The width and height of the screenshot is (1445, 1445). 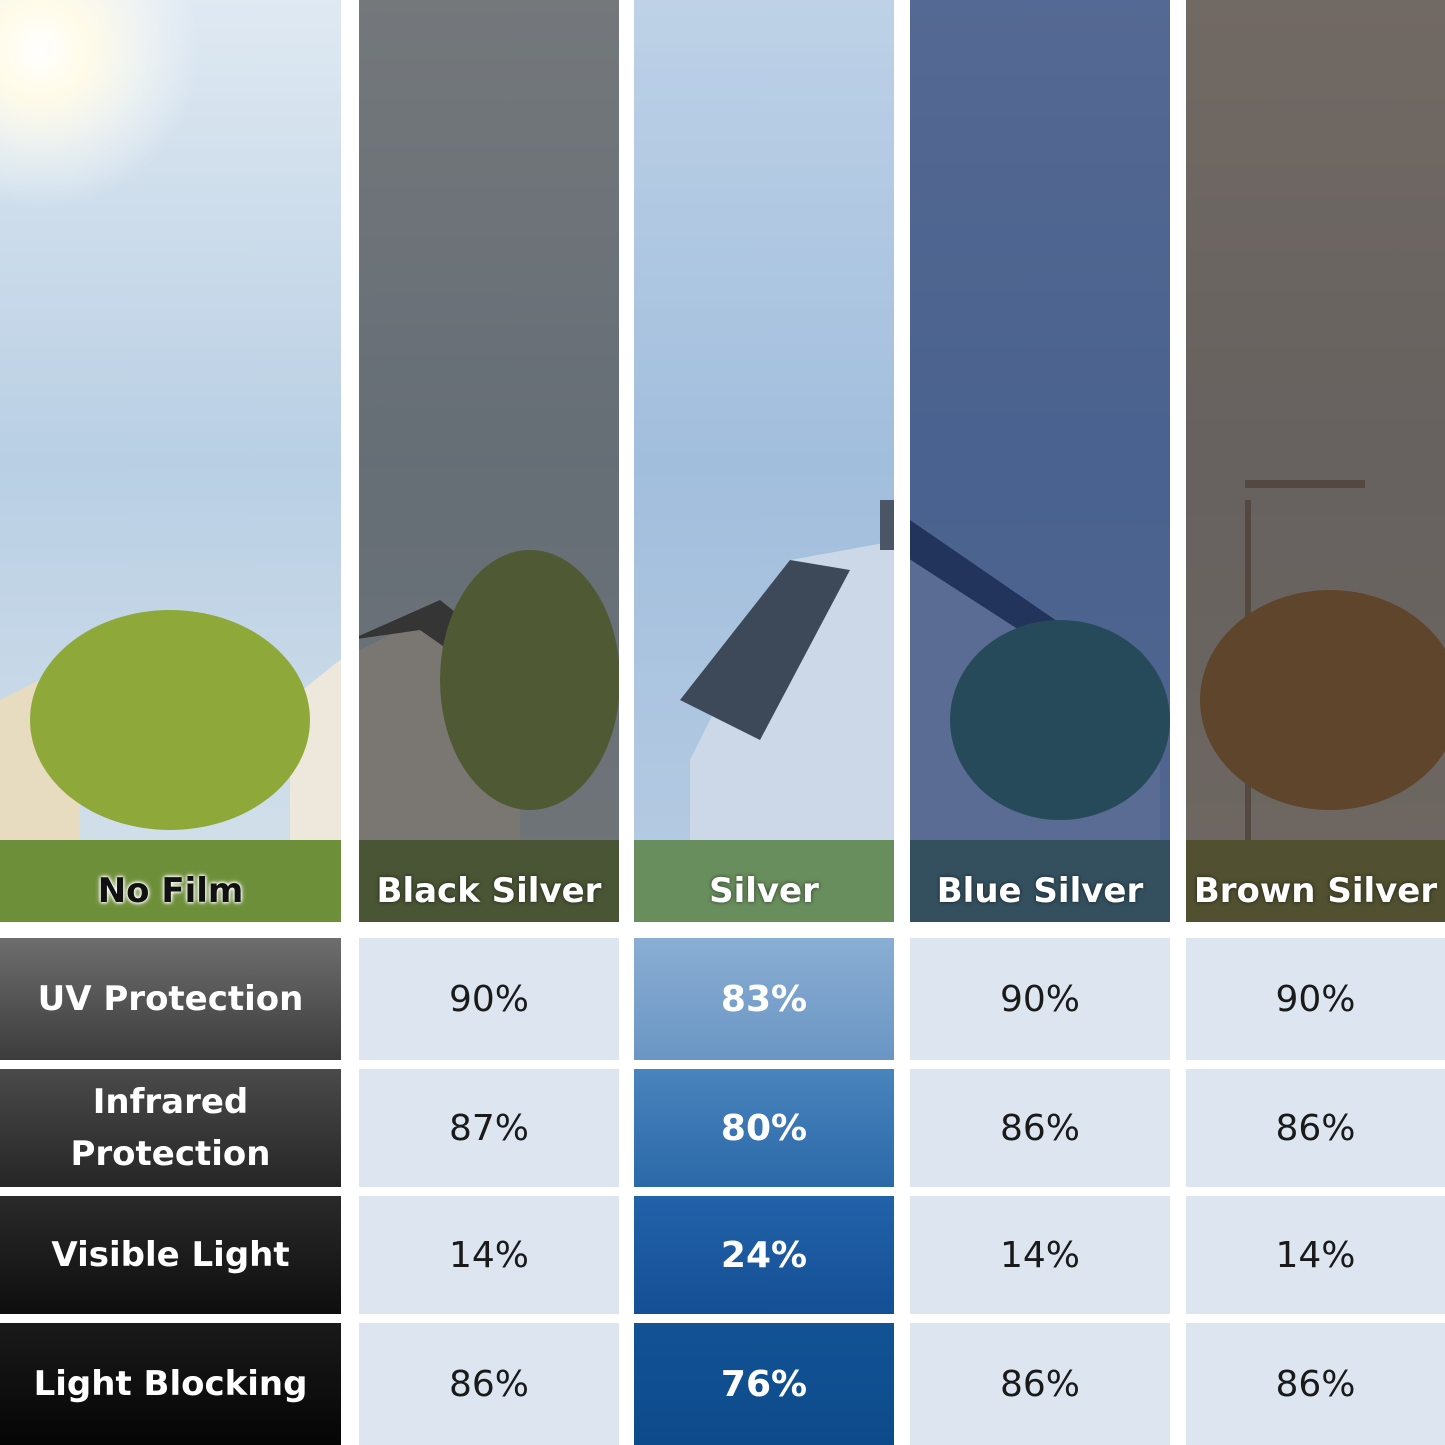 I want to click on row-header: Light Blocking, so click(x=170, y=1384).